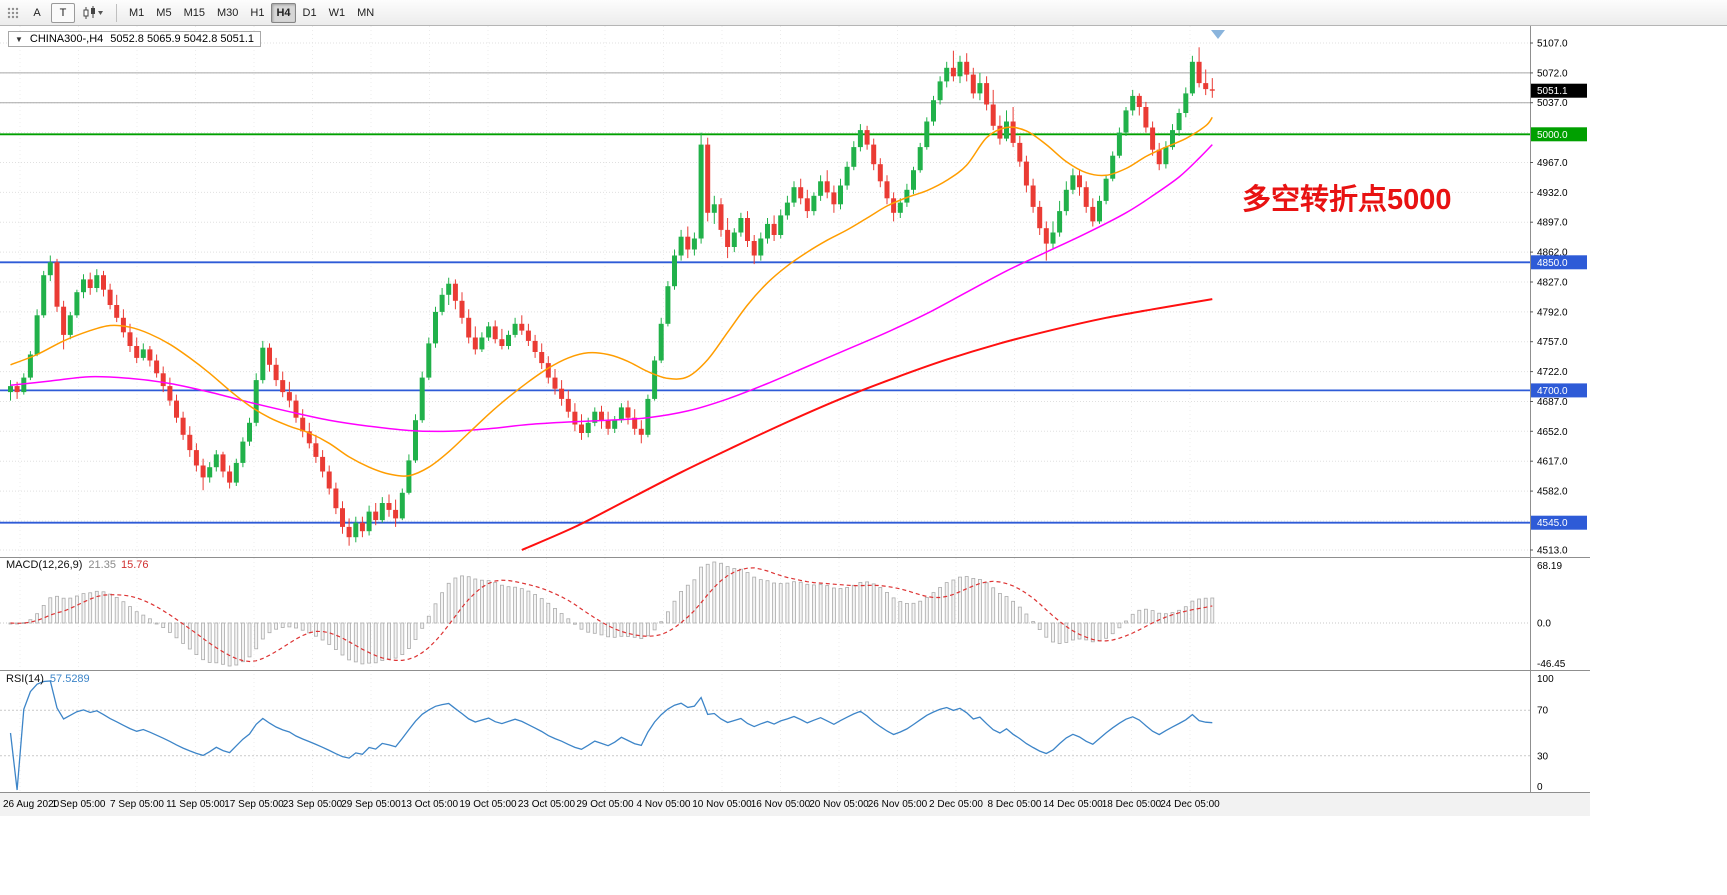 The height and width of the screenshot is (895, 1727). What do you see at coordinates (13, 13) in the screenshot?
I see `toolbar-grip-icon` at bounding box center [13, 13].